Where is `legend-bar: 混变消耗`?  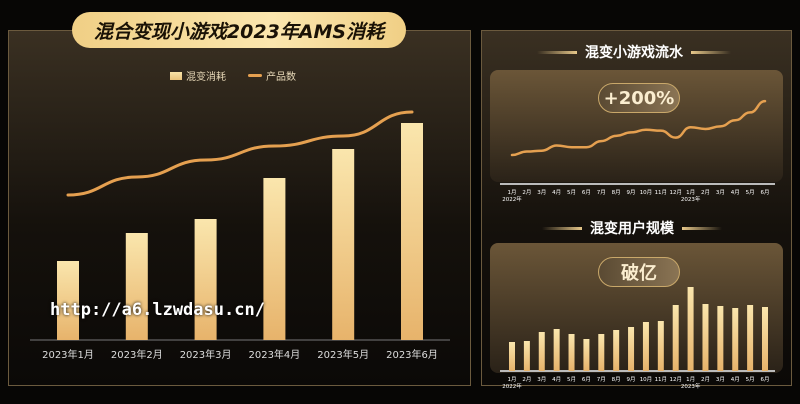
legend-bar: 混变消耗 is located at coordinates (198, 75).